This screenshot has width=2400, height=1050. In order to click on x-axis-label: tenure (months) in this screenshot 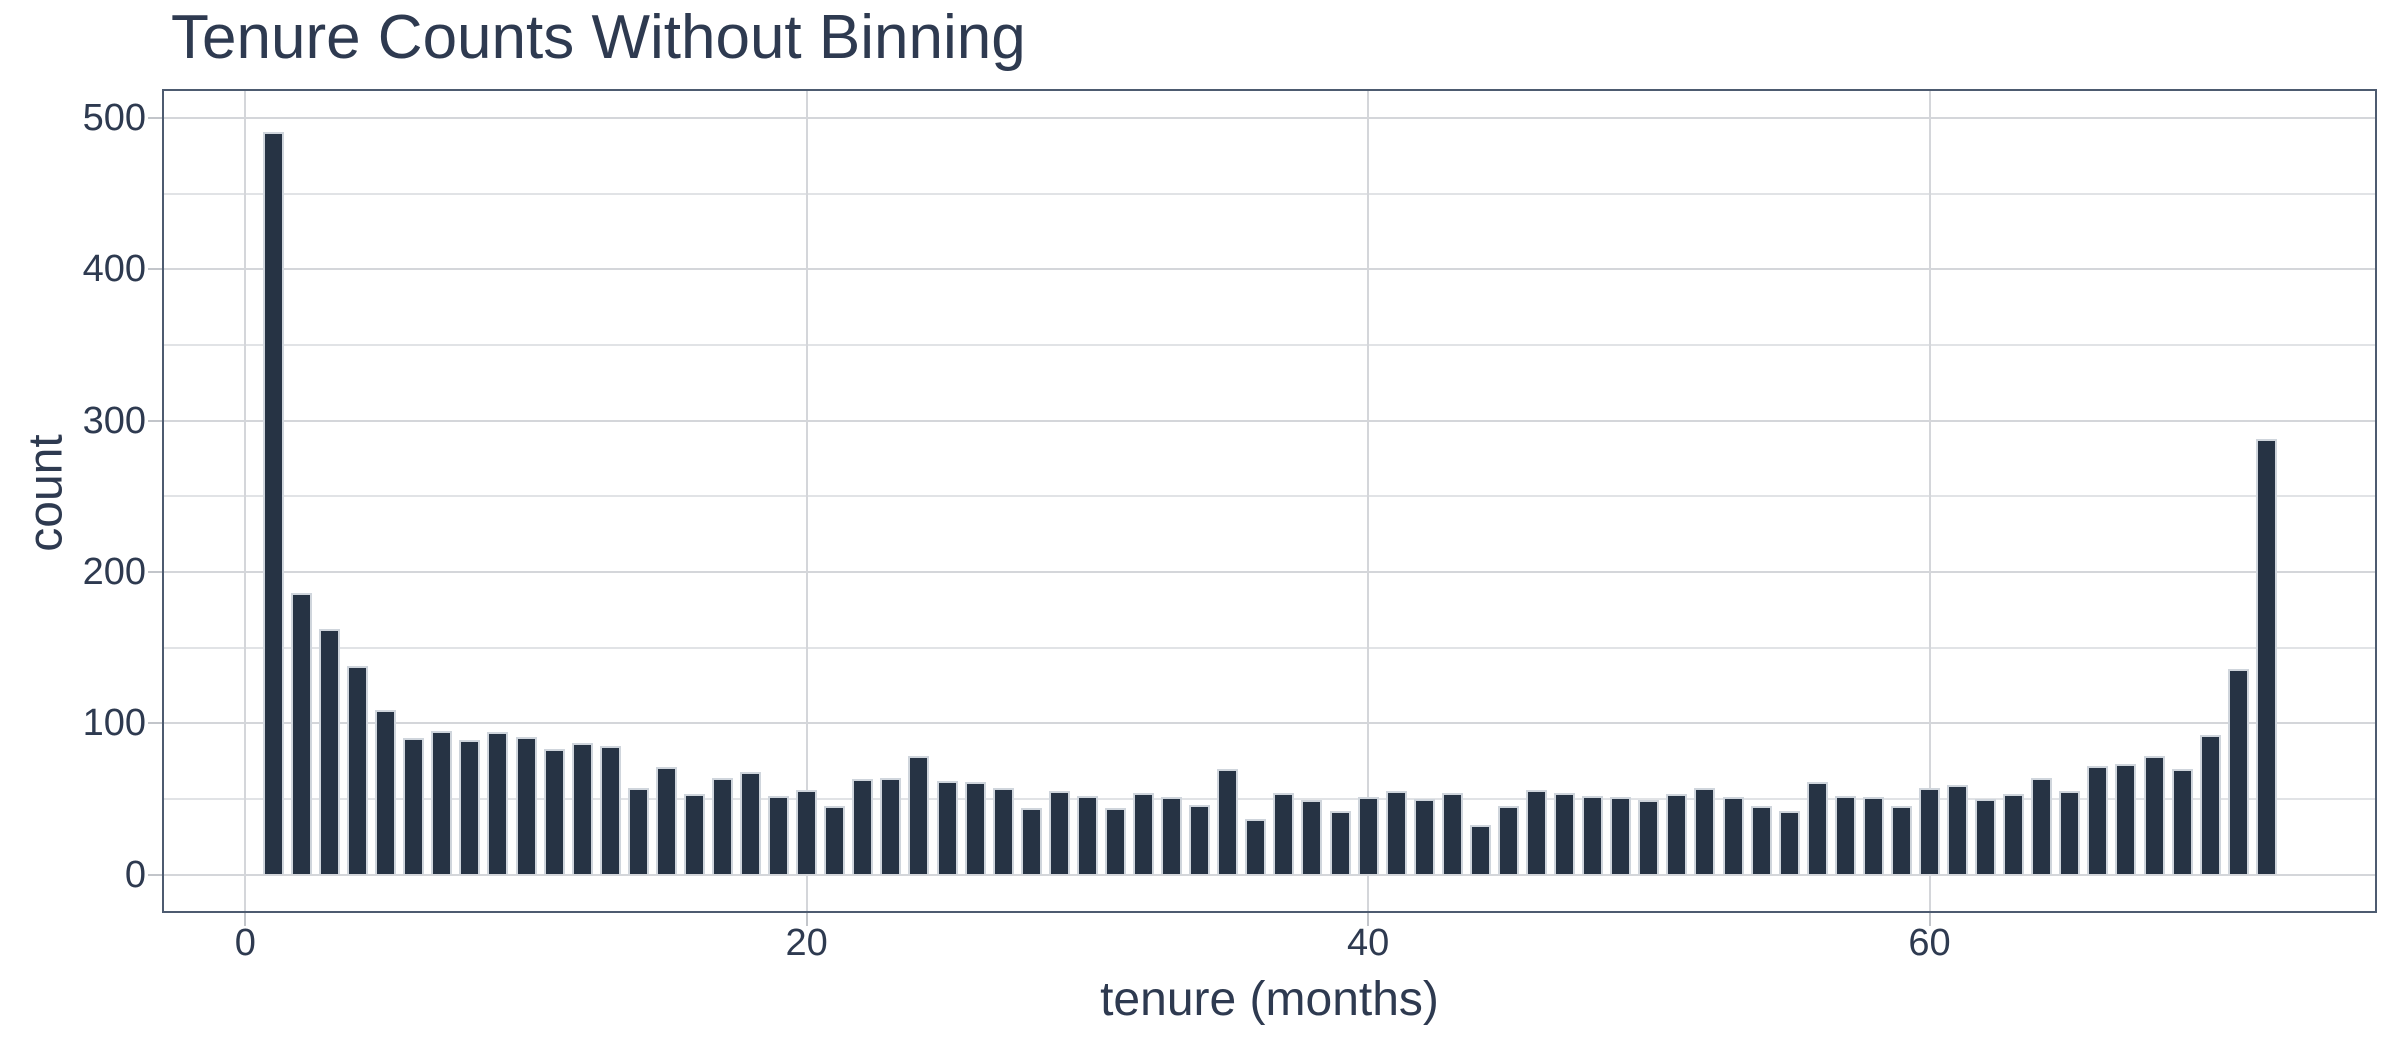, I will do `click(1269, 999)`.